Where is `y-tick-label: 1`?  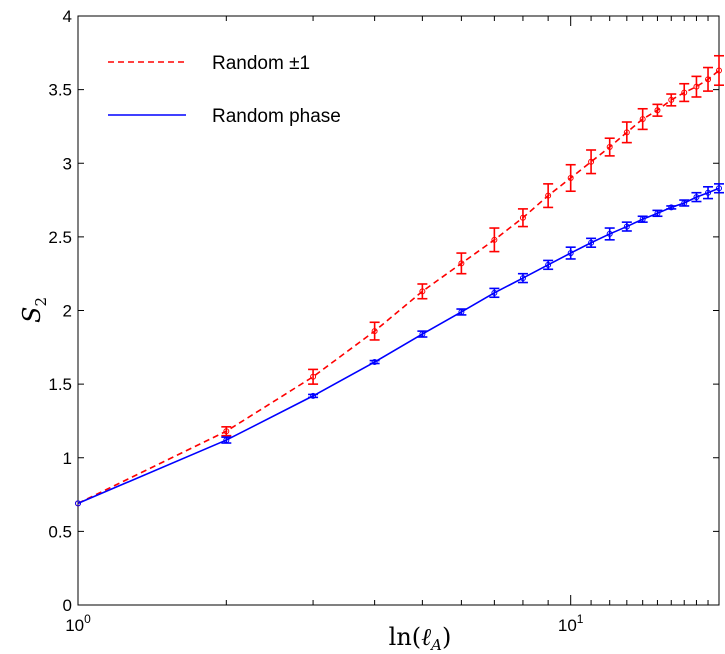 y-tick-label: 1 is located at coordinates (67, 458).